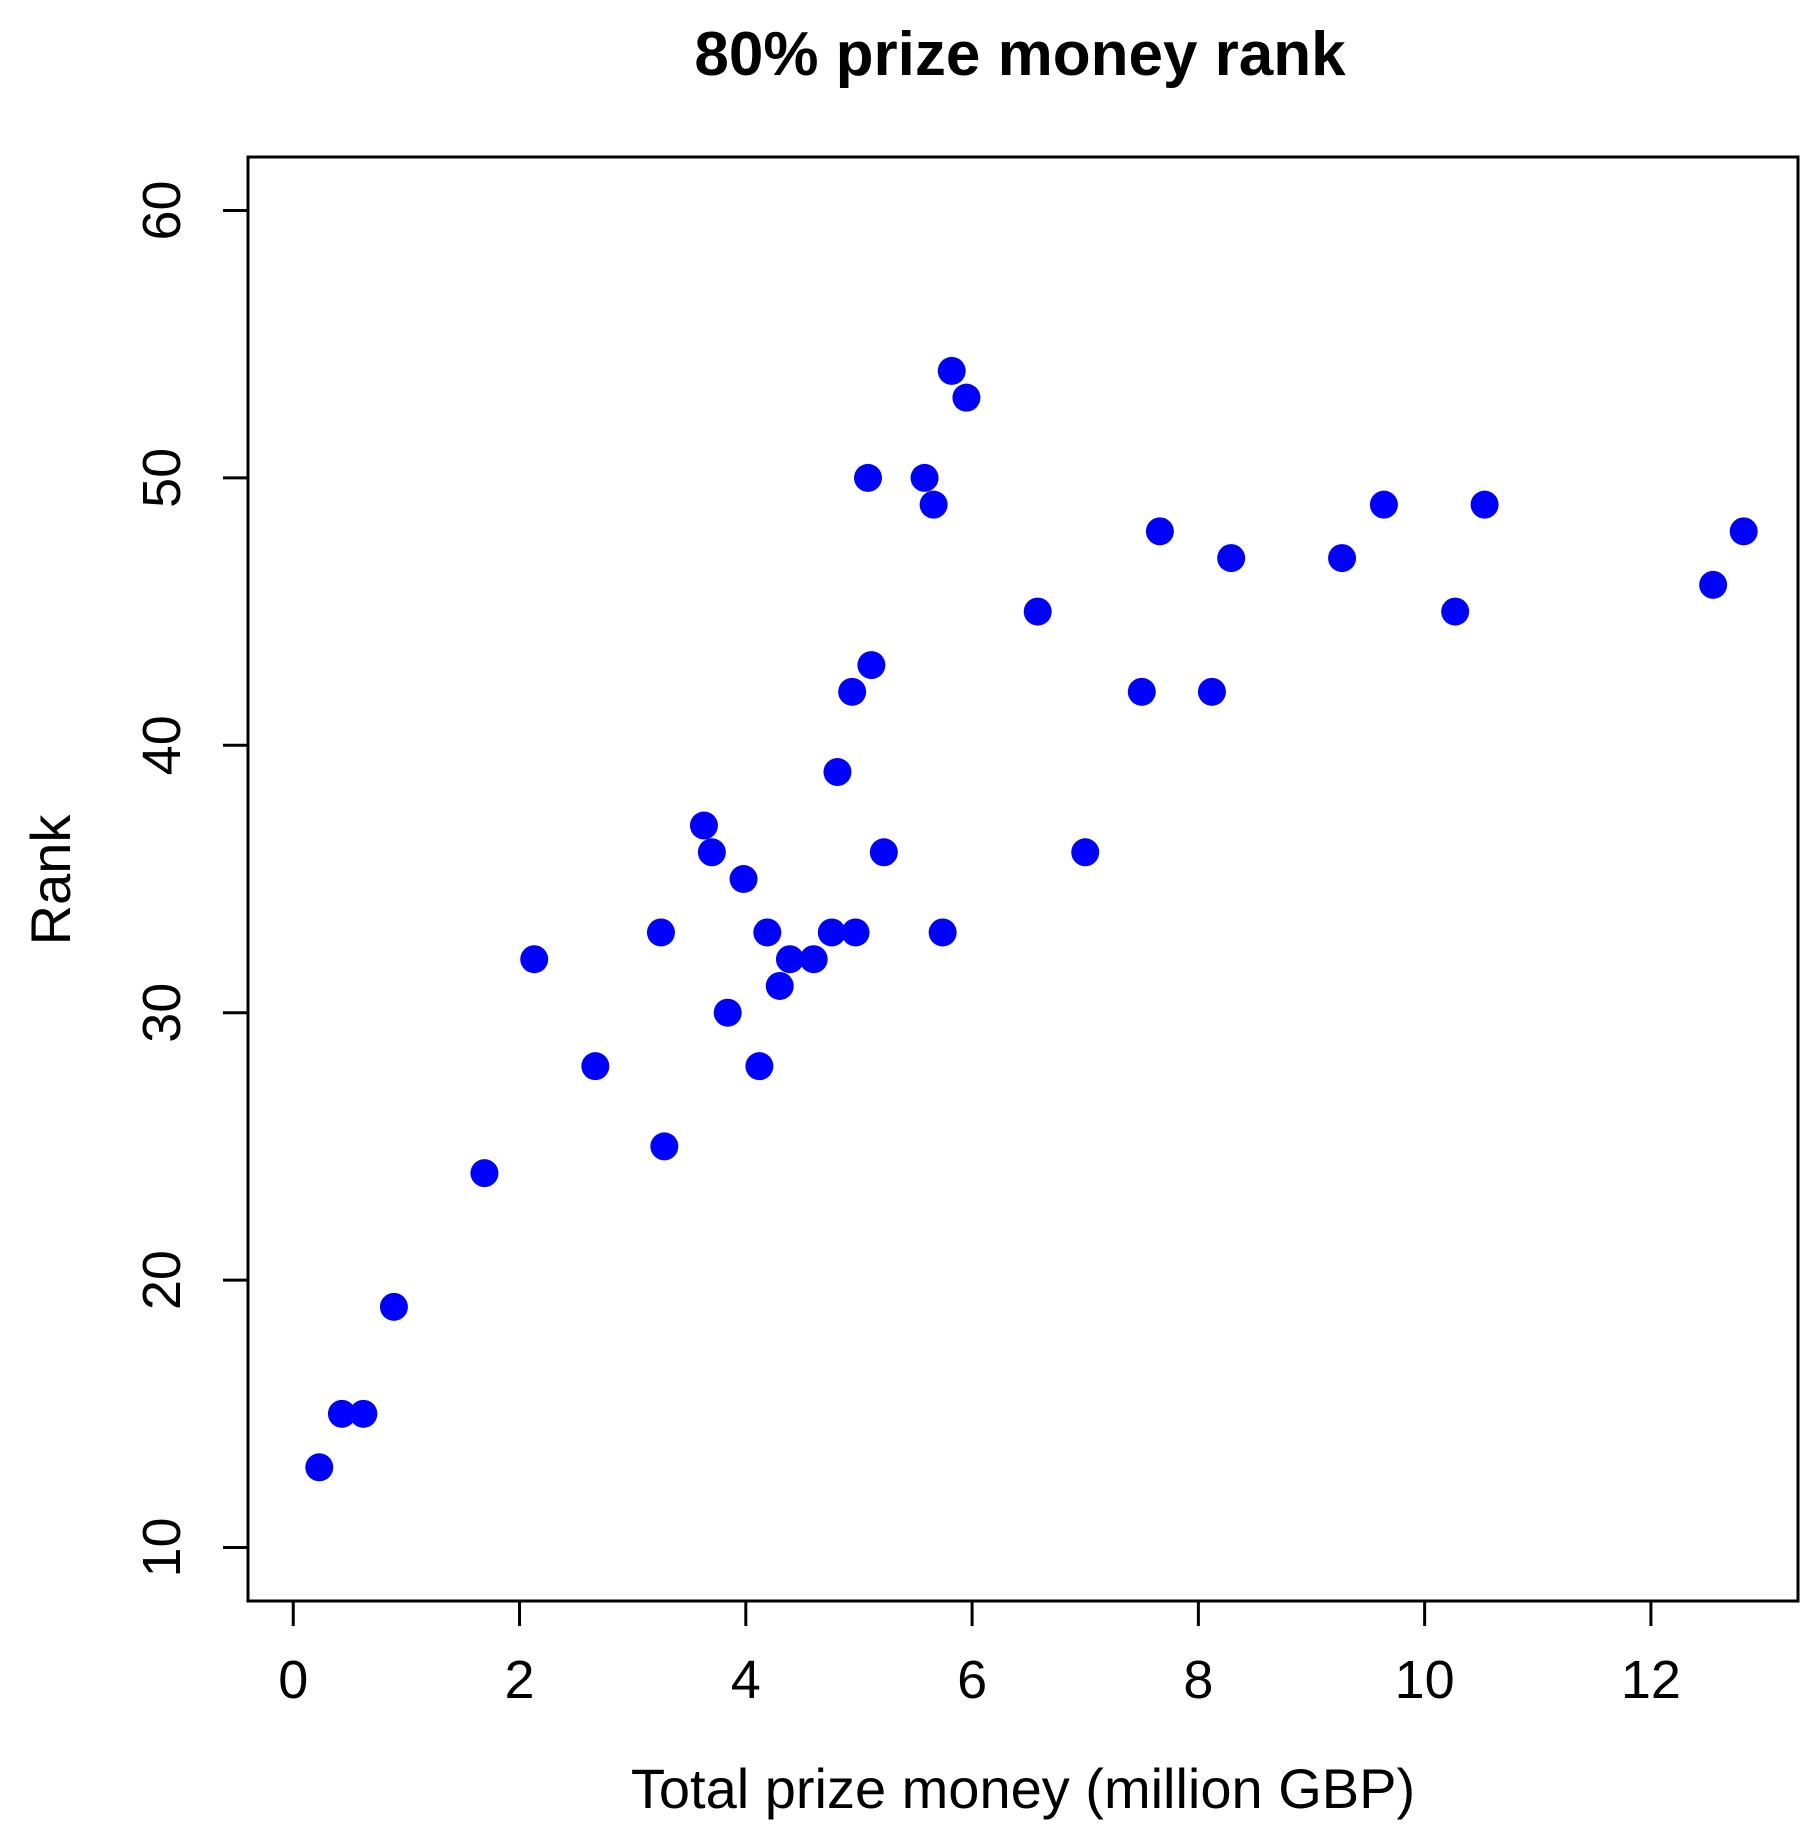  I want to click on x-tick-label: 4, so click(746, 1680).